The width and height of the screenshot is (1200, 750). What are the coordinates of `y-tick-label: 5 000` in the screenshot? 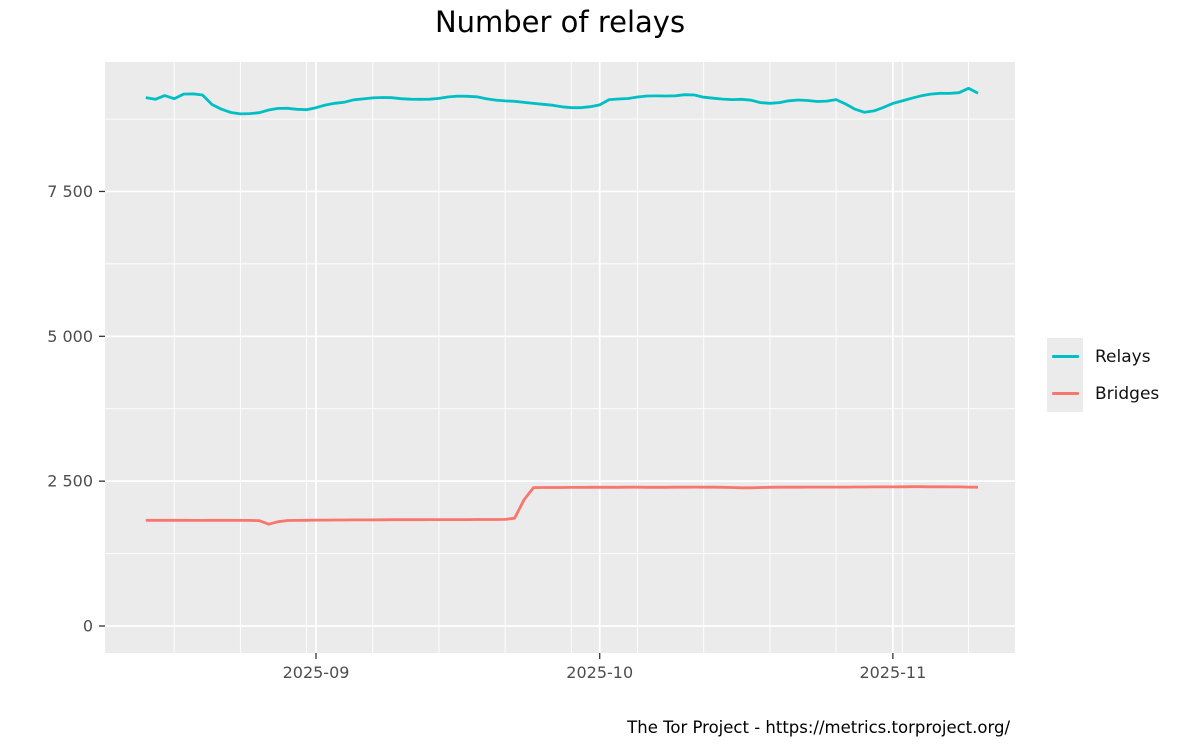 It's located at (70, 336).